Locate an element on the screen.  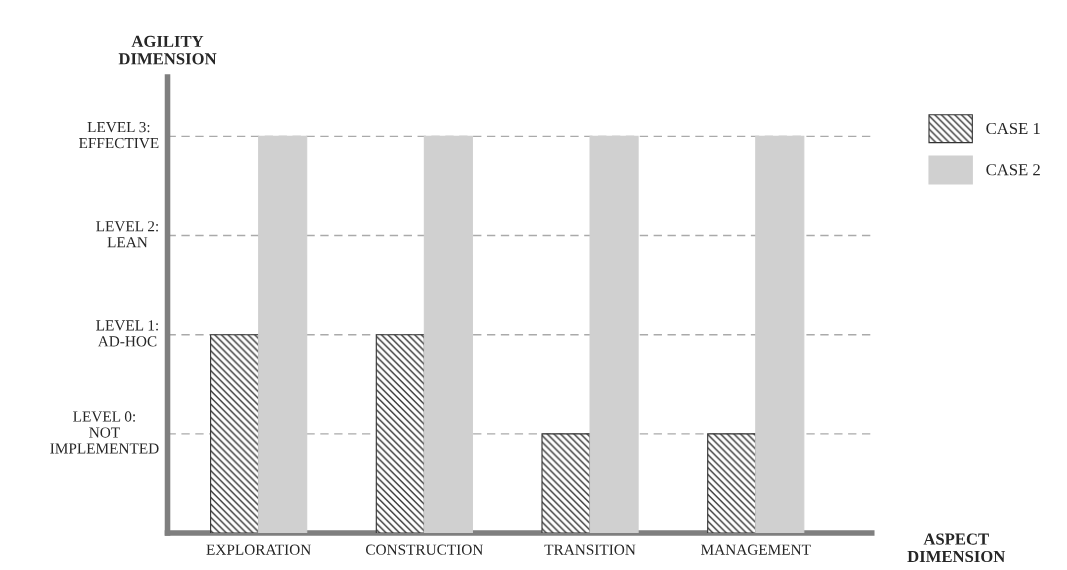
ref-line-label: LEVEL 2: LEAN is located at coordinates (127, 234).